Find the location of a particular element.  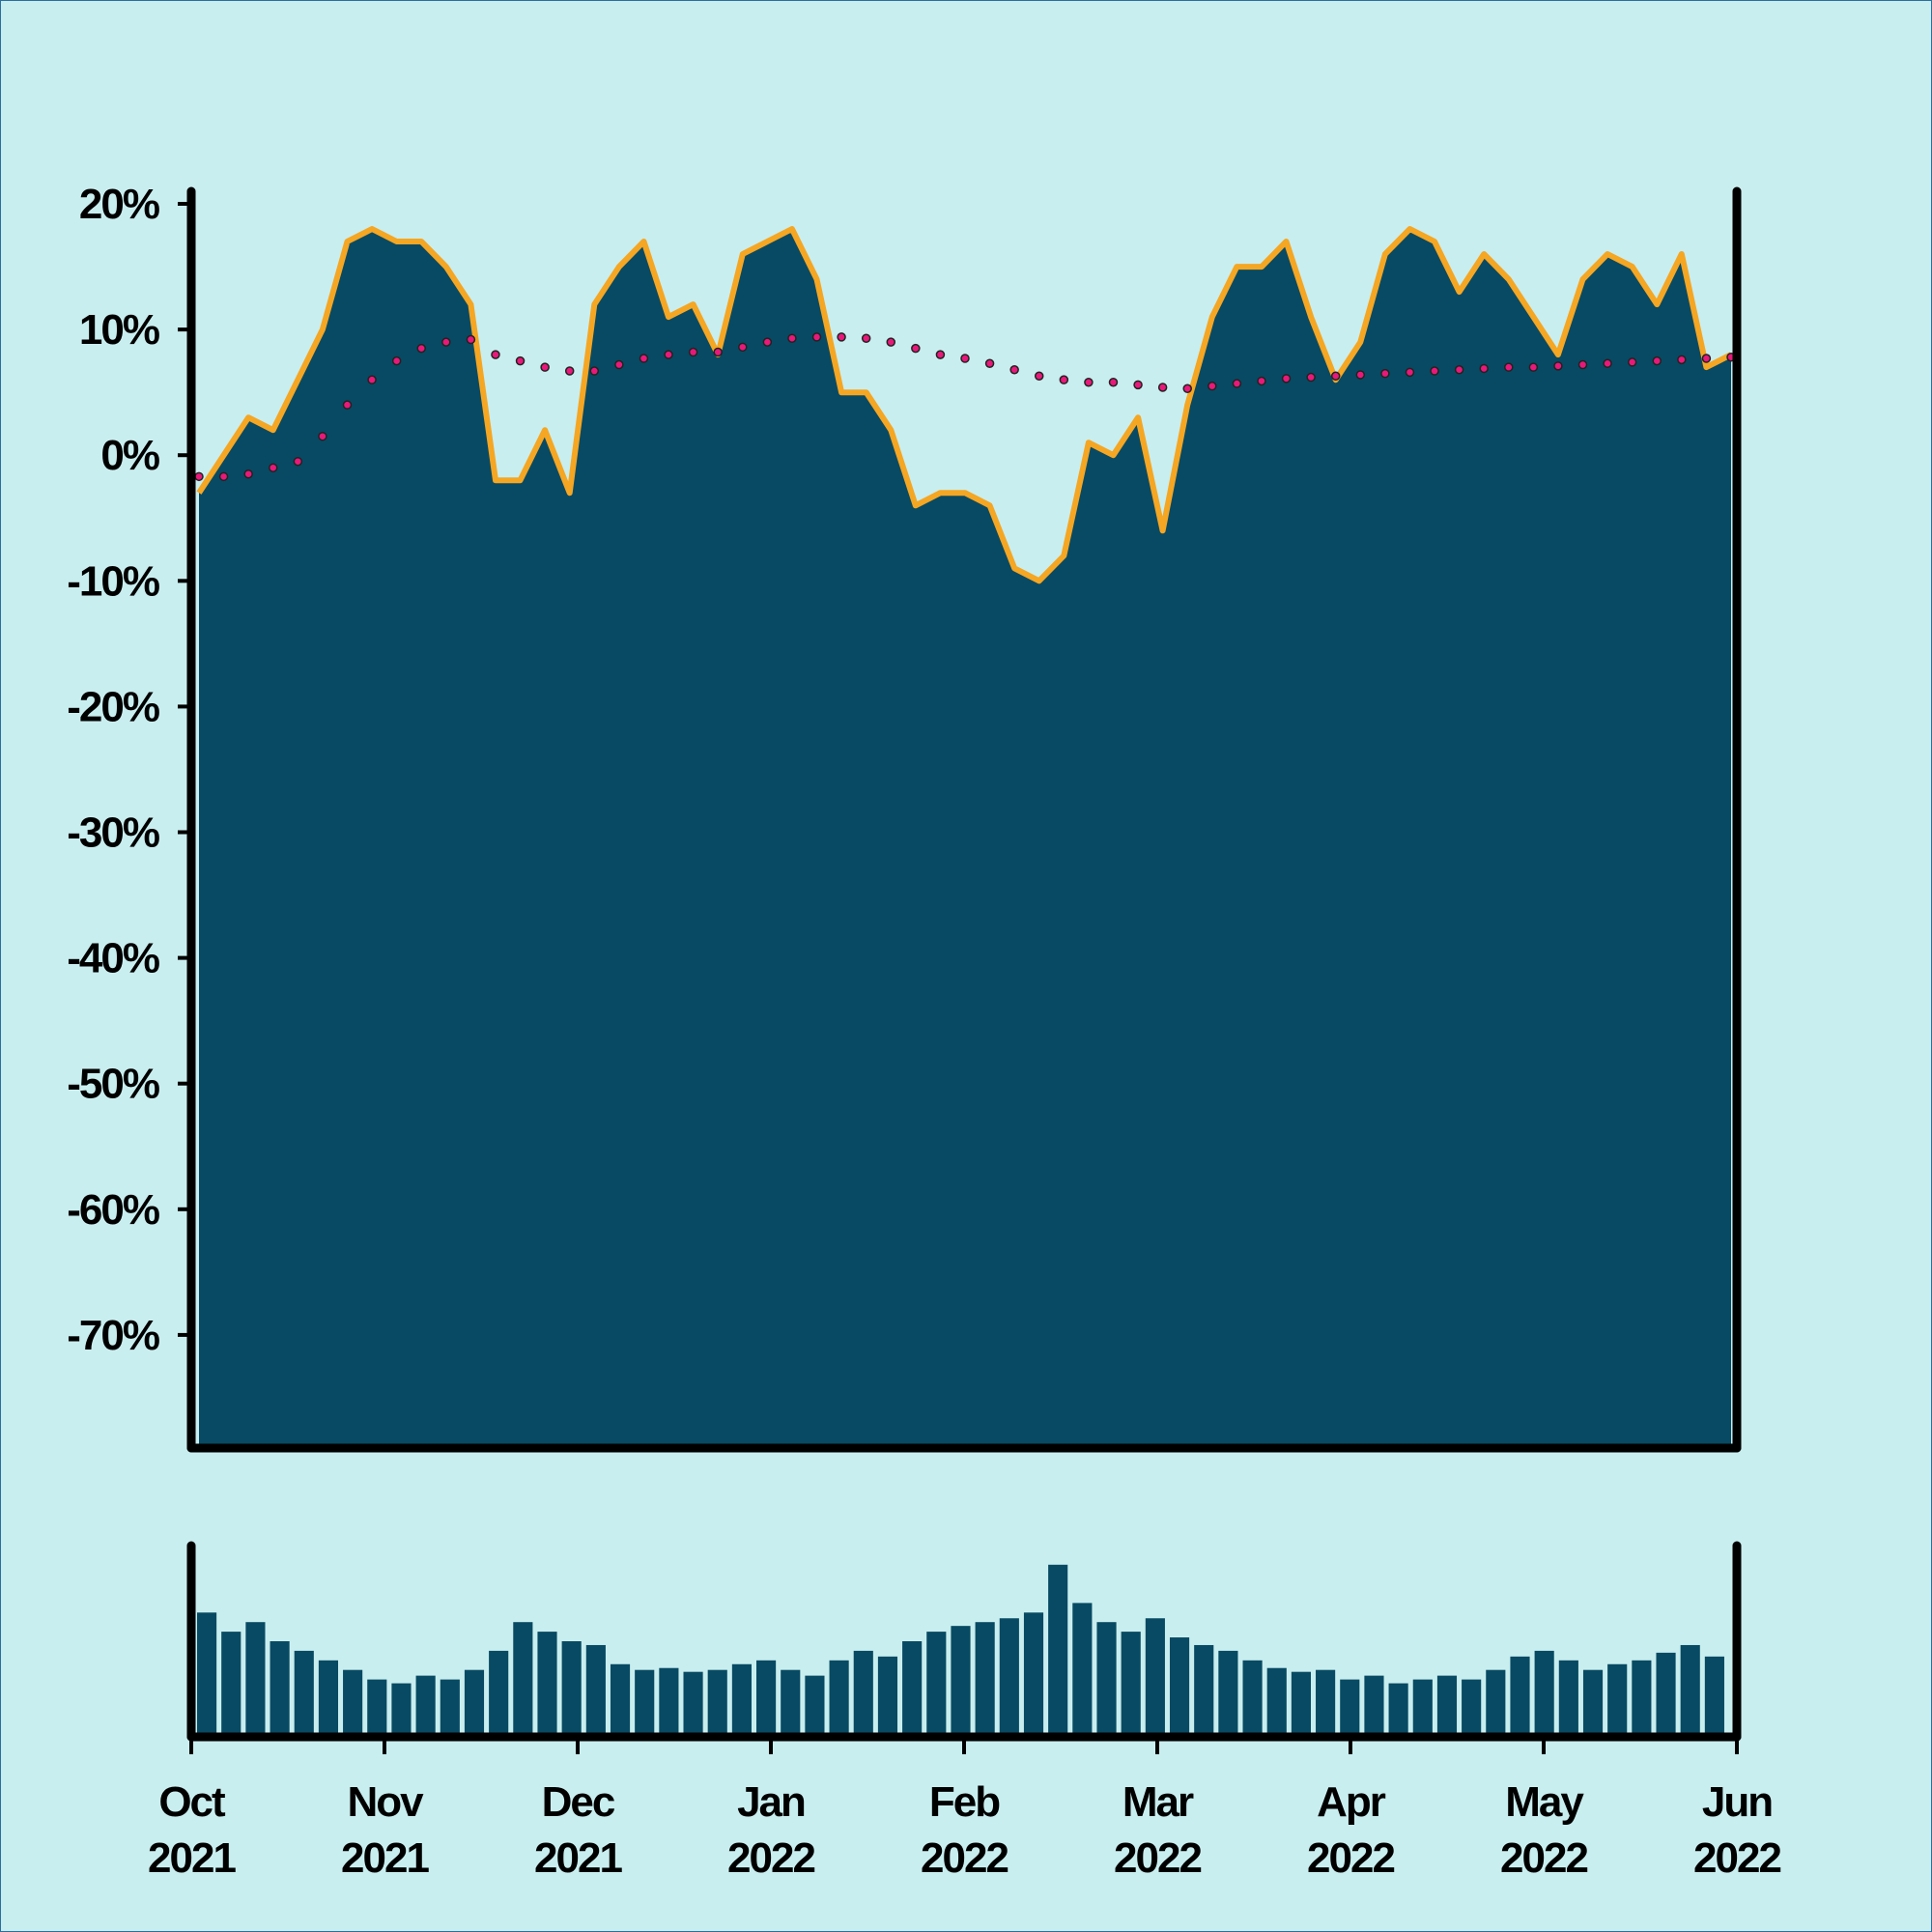

x-tick-label: Apr 2022 is located at coordinates (1350, 1830).